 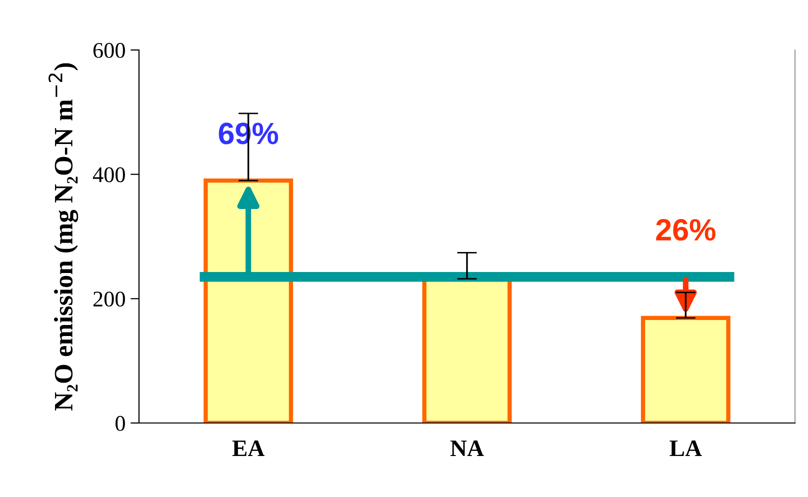 What do you see at coordinates (109, 299) in the screenshot?
I see `y-tick-label: 200` at bounding box center [109, 299].